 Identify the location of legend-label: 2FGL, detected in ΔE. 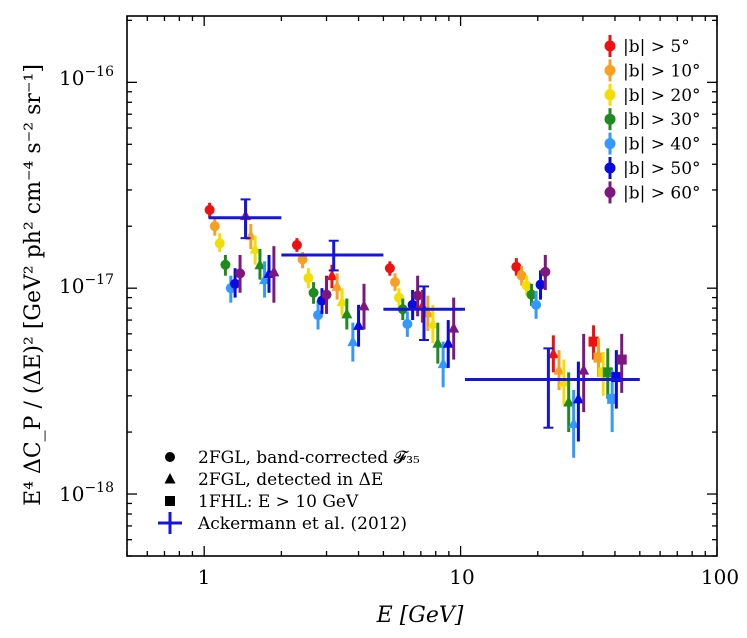
(290, 480).